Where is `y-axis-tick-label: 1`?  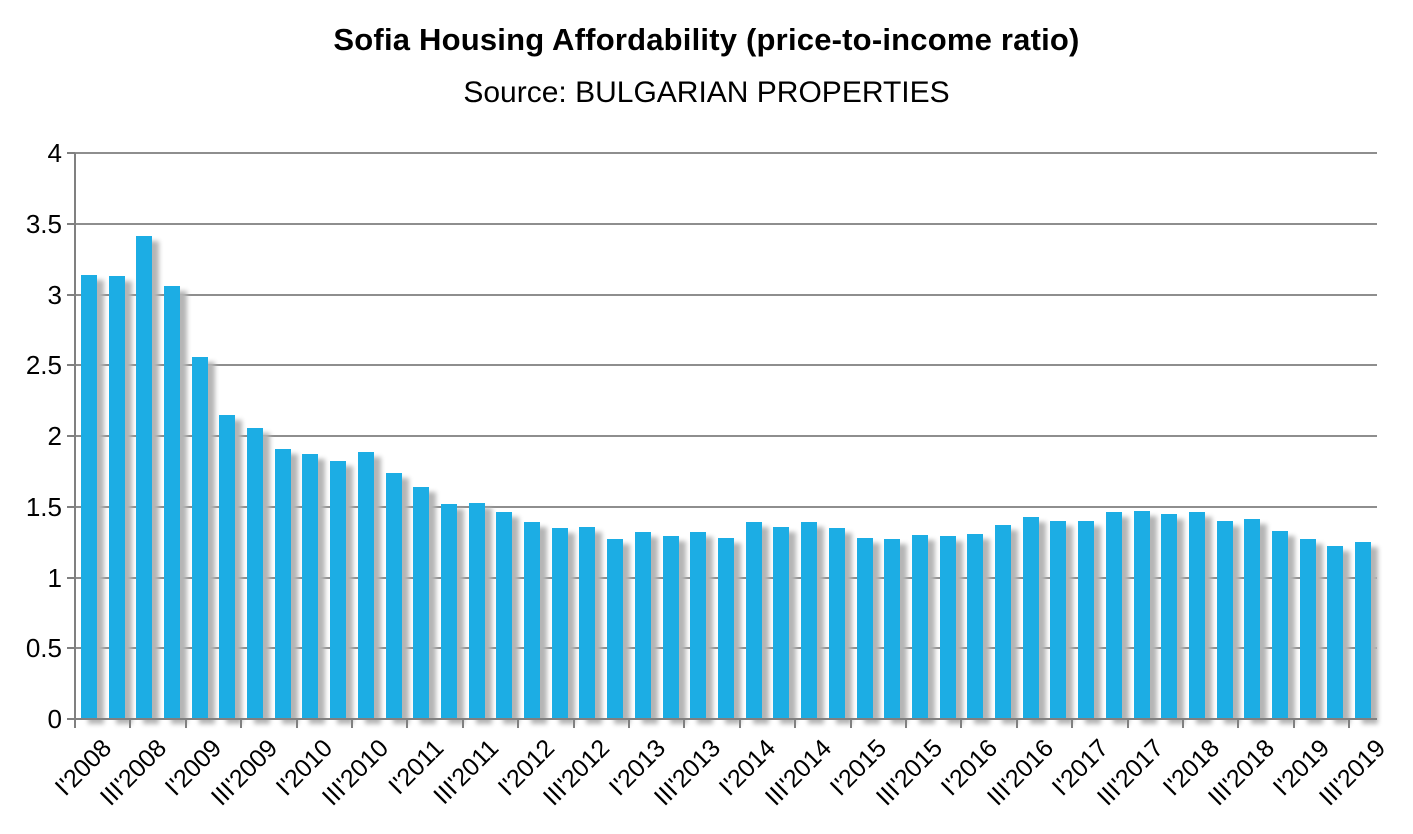 y-axis-tick-label: 1 is located at coordinates (54, 577).